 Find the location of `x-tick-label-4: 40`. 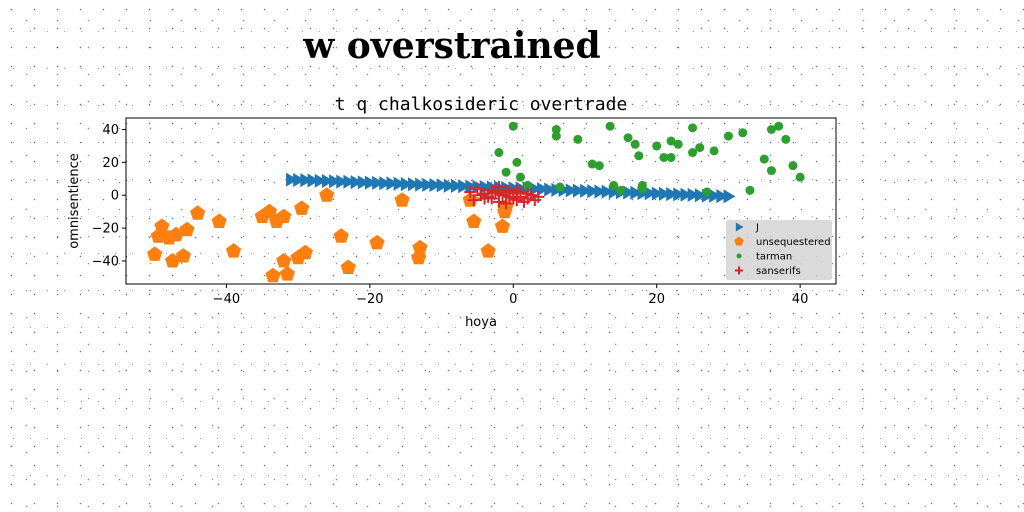

x-tick-label-4: 40 is located at coordinates (800, 299).